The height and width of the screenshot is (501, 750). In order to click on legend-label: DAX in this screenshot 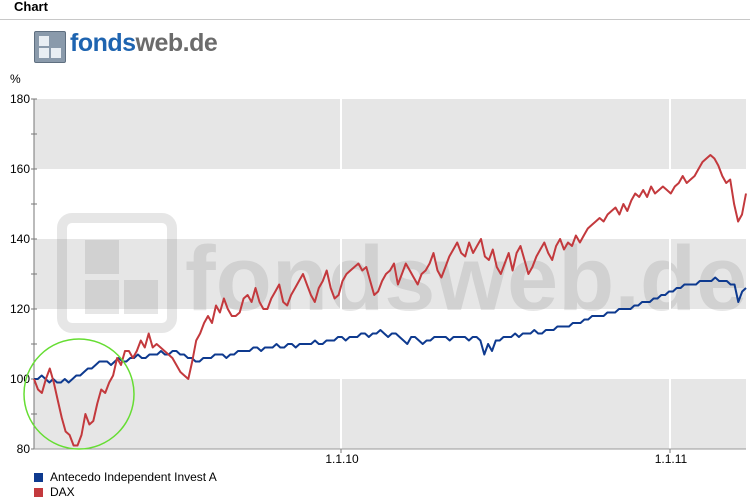, I will do `click(62, 492)`.